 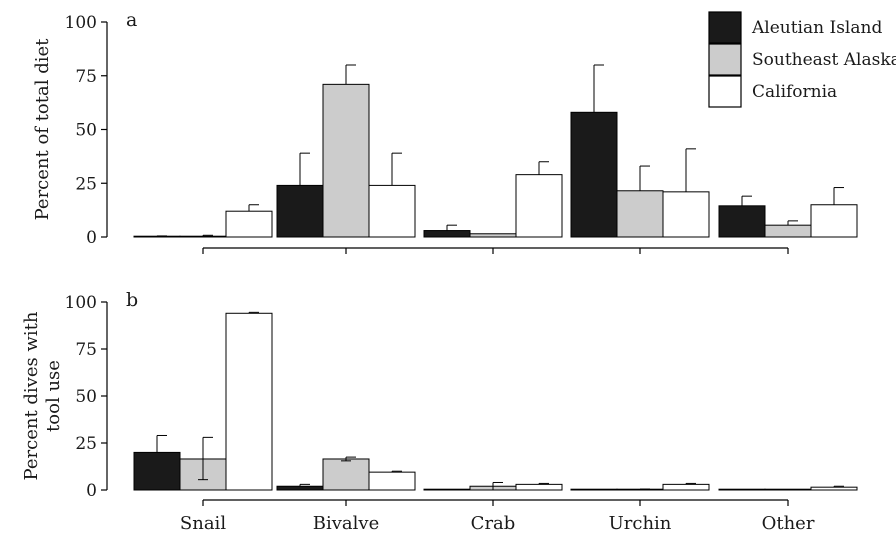 What do you see at coordinates (493, 523) in the screenshot?
I see `x-tick-label: Crab` at bounding box center [493, 523].